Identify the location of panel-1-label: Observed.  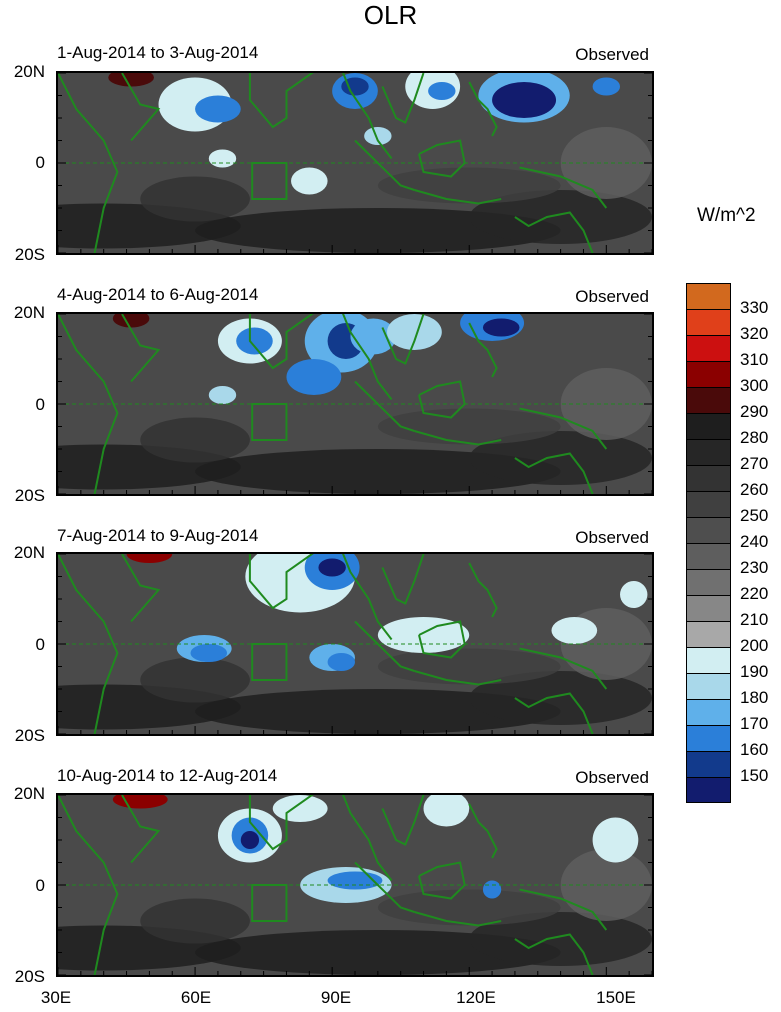
(612, 54).